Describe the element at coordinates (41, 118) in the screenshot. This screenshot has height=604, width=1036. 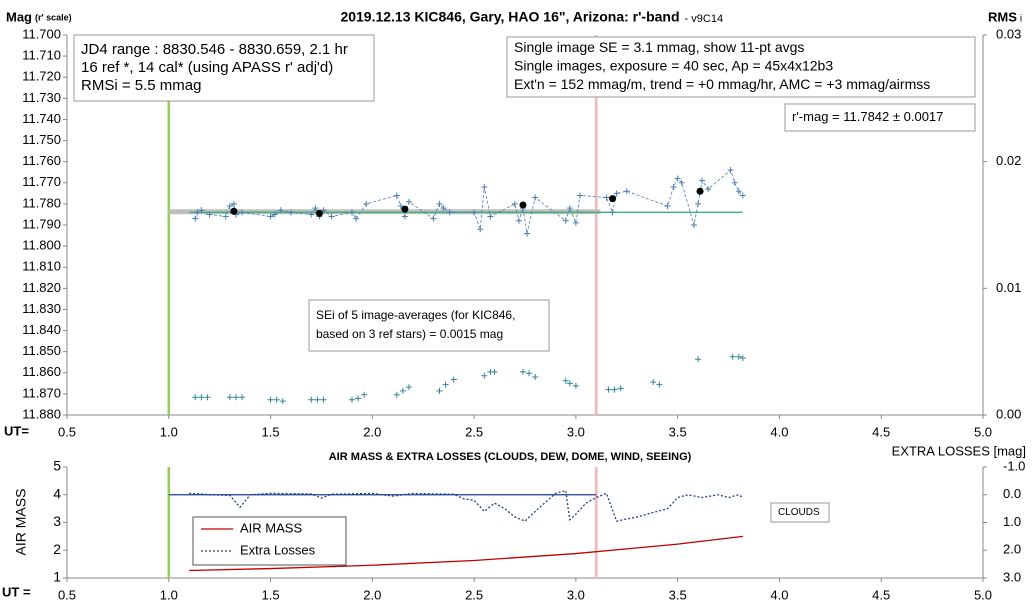
I see `y-tick-label: 11.740` at that location.